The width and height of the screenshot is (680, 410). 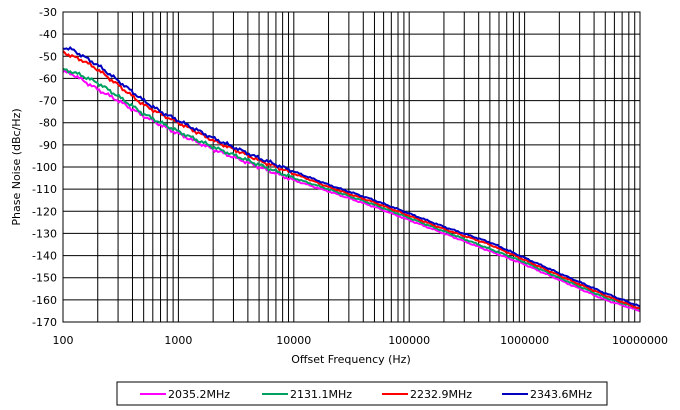 I want to click on legend-label: 2131.1MHz, so click(x=321, y=394).